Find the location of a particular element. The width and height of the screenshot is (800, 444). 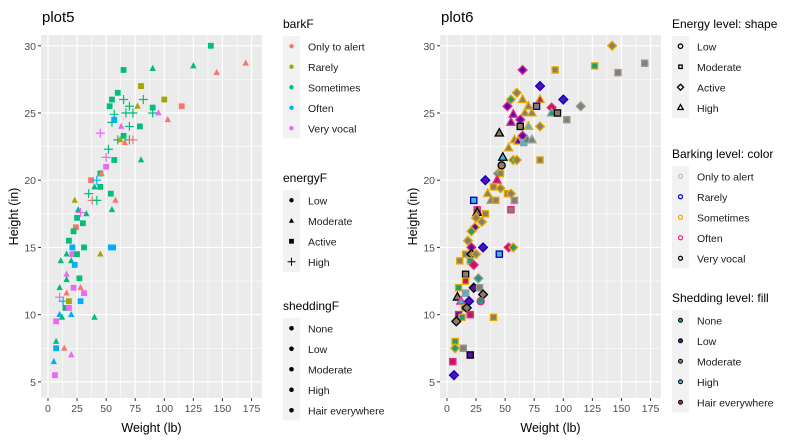

legend-key-only-to-alert is located at coordinates (680, 176).